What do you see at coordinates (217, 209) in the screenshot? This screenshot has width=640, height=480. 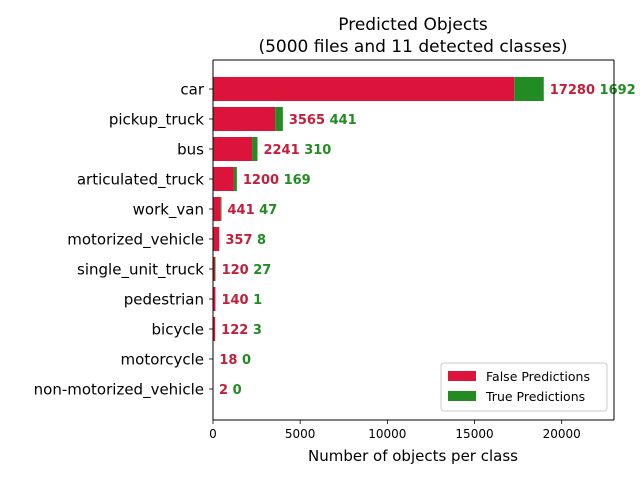 I see `bar-false-work_van` at bounding box center [217, 209].